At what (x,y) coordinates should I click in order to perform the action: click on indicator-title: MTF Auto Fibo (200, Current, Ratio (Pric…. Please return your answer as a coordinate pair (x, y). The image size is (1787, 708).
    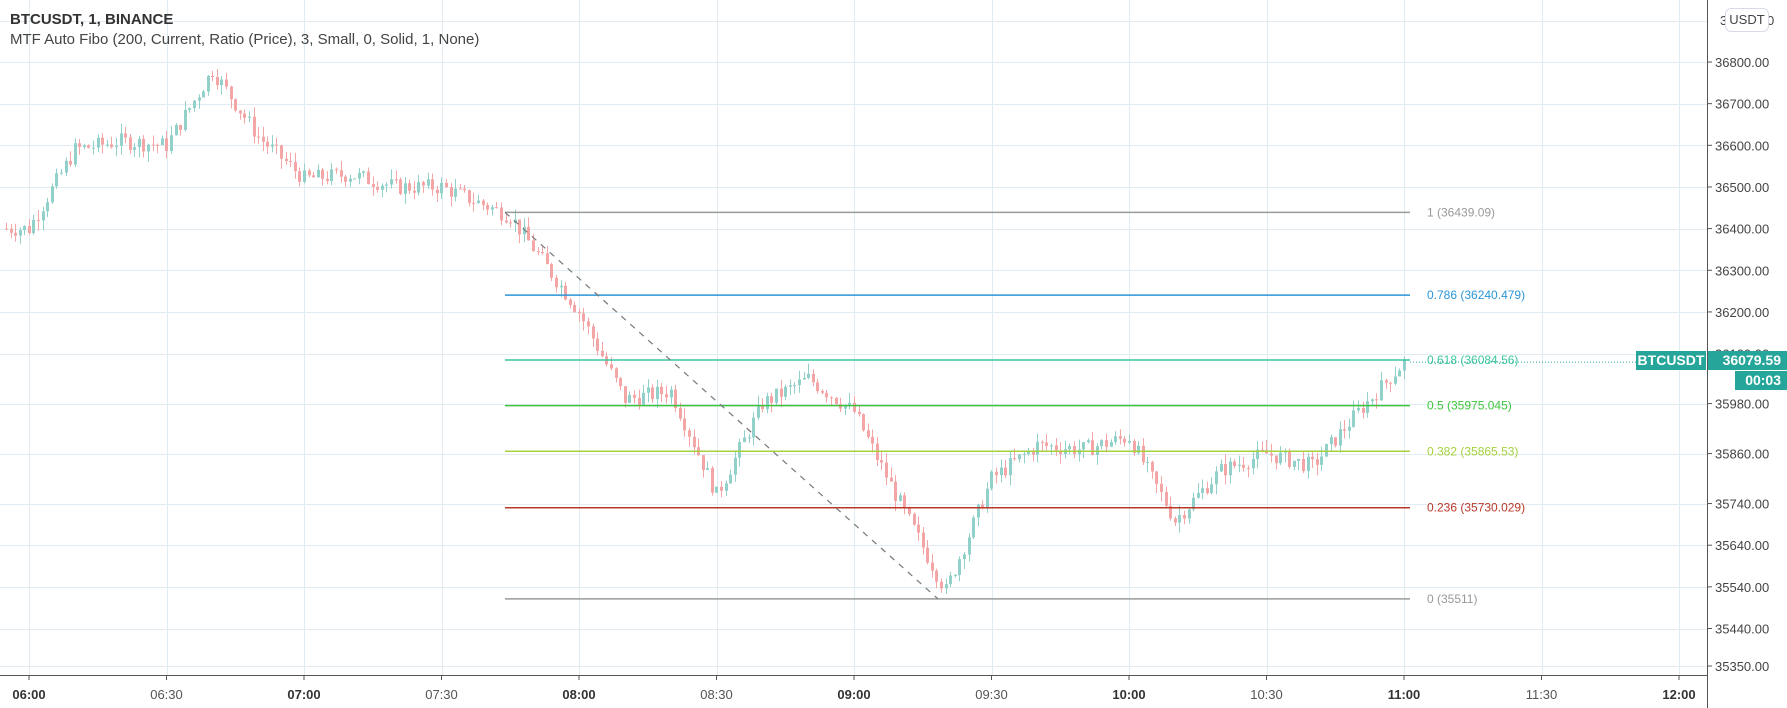
    Looking at the image, I should click on (245, 39).